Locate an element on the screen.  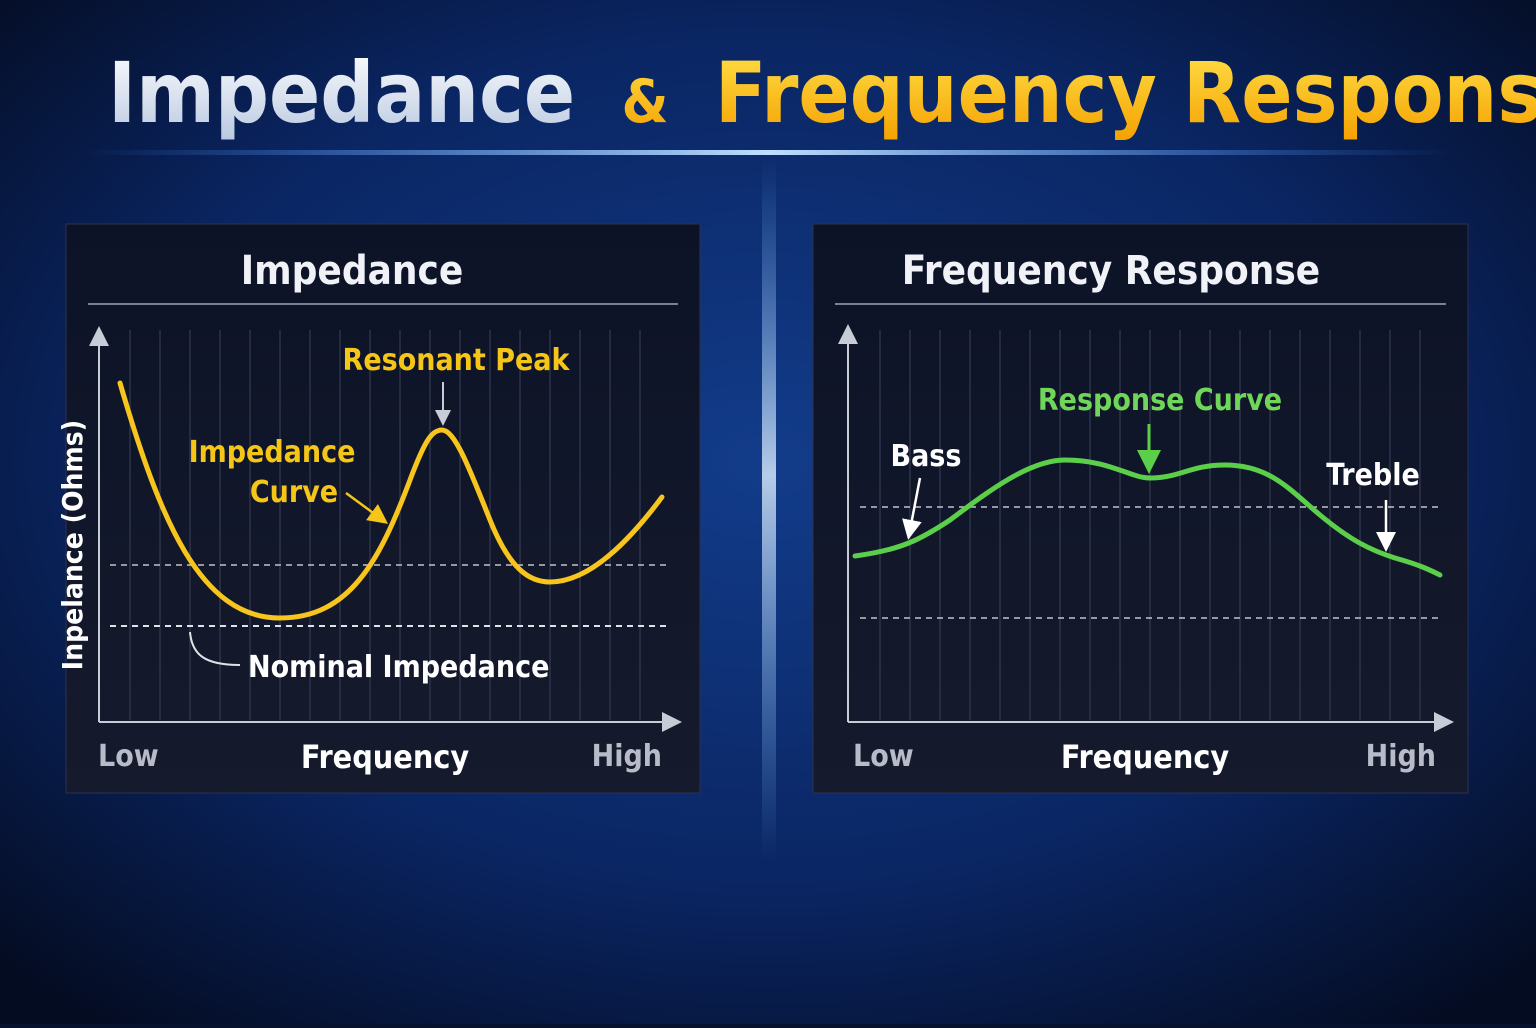
curve-label: Impedance is located at coordinates (272, 452).